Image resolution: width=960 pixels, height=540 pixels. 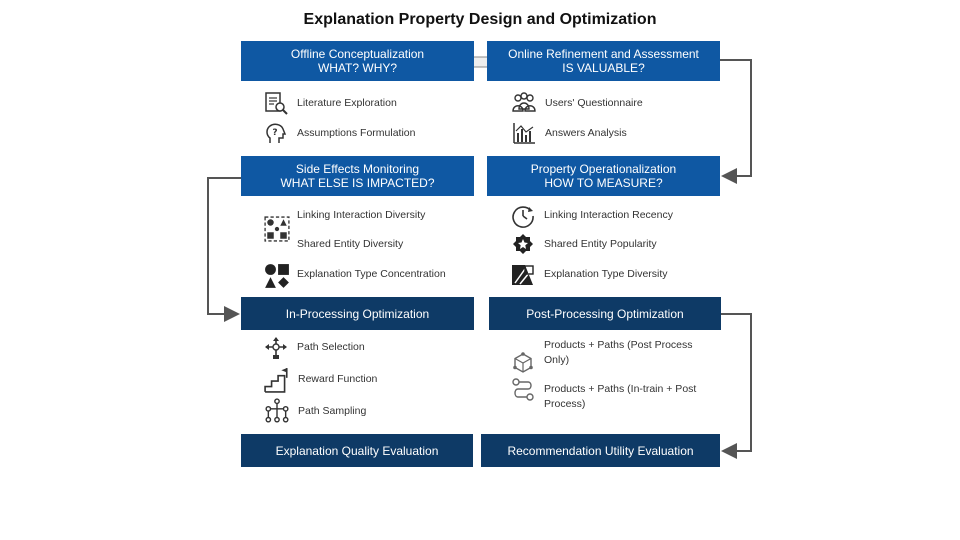 I want to click on operationalization-line1: Property Operationalization, so click(x=603, y=169).